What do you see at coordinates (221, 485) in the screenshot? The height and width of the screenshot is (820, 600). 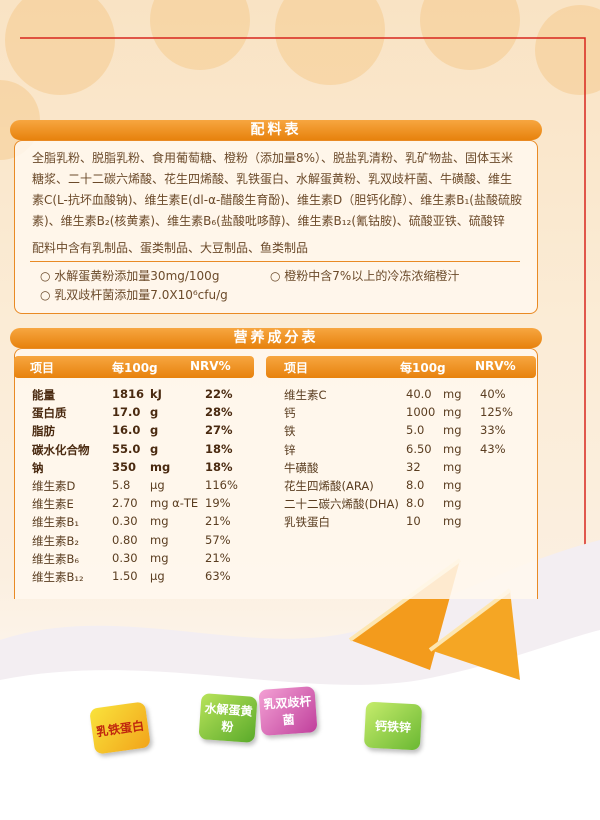 I see `table-cell: 116%` at bounding box center [221, 485].